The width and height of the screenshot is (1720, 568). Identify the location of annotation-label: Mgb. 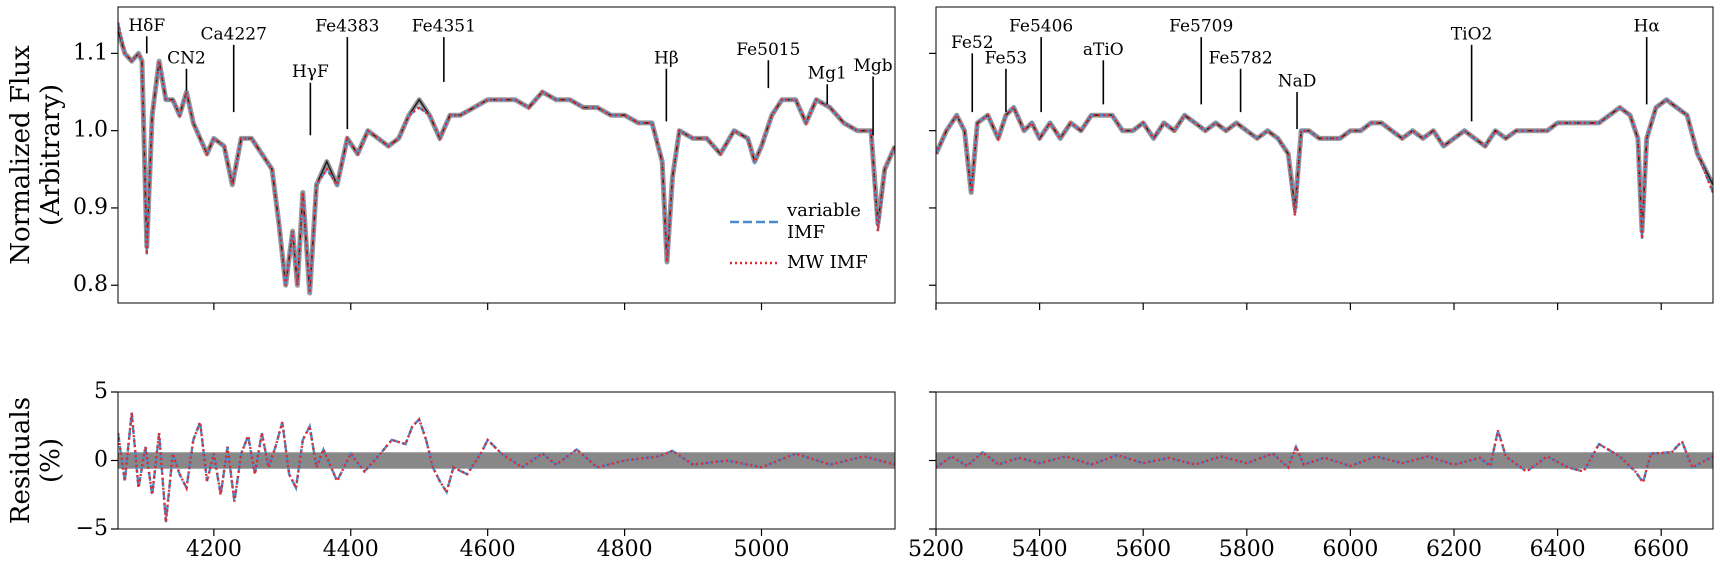
(873, 66).